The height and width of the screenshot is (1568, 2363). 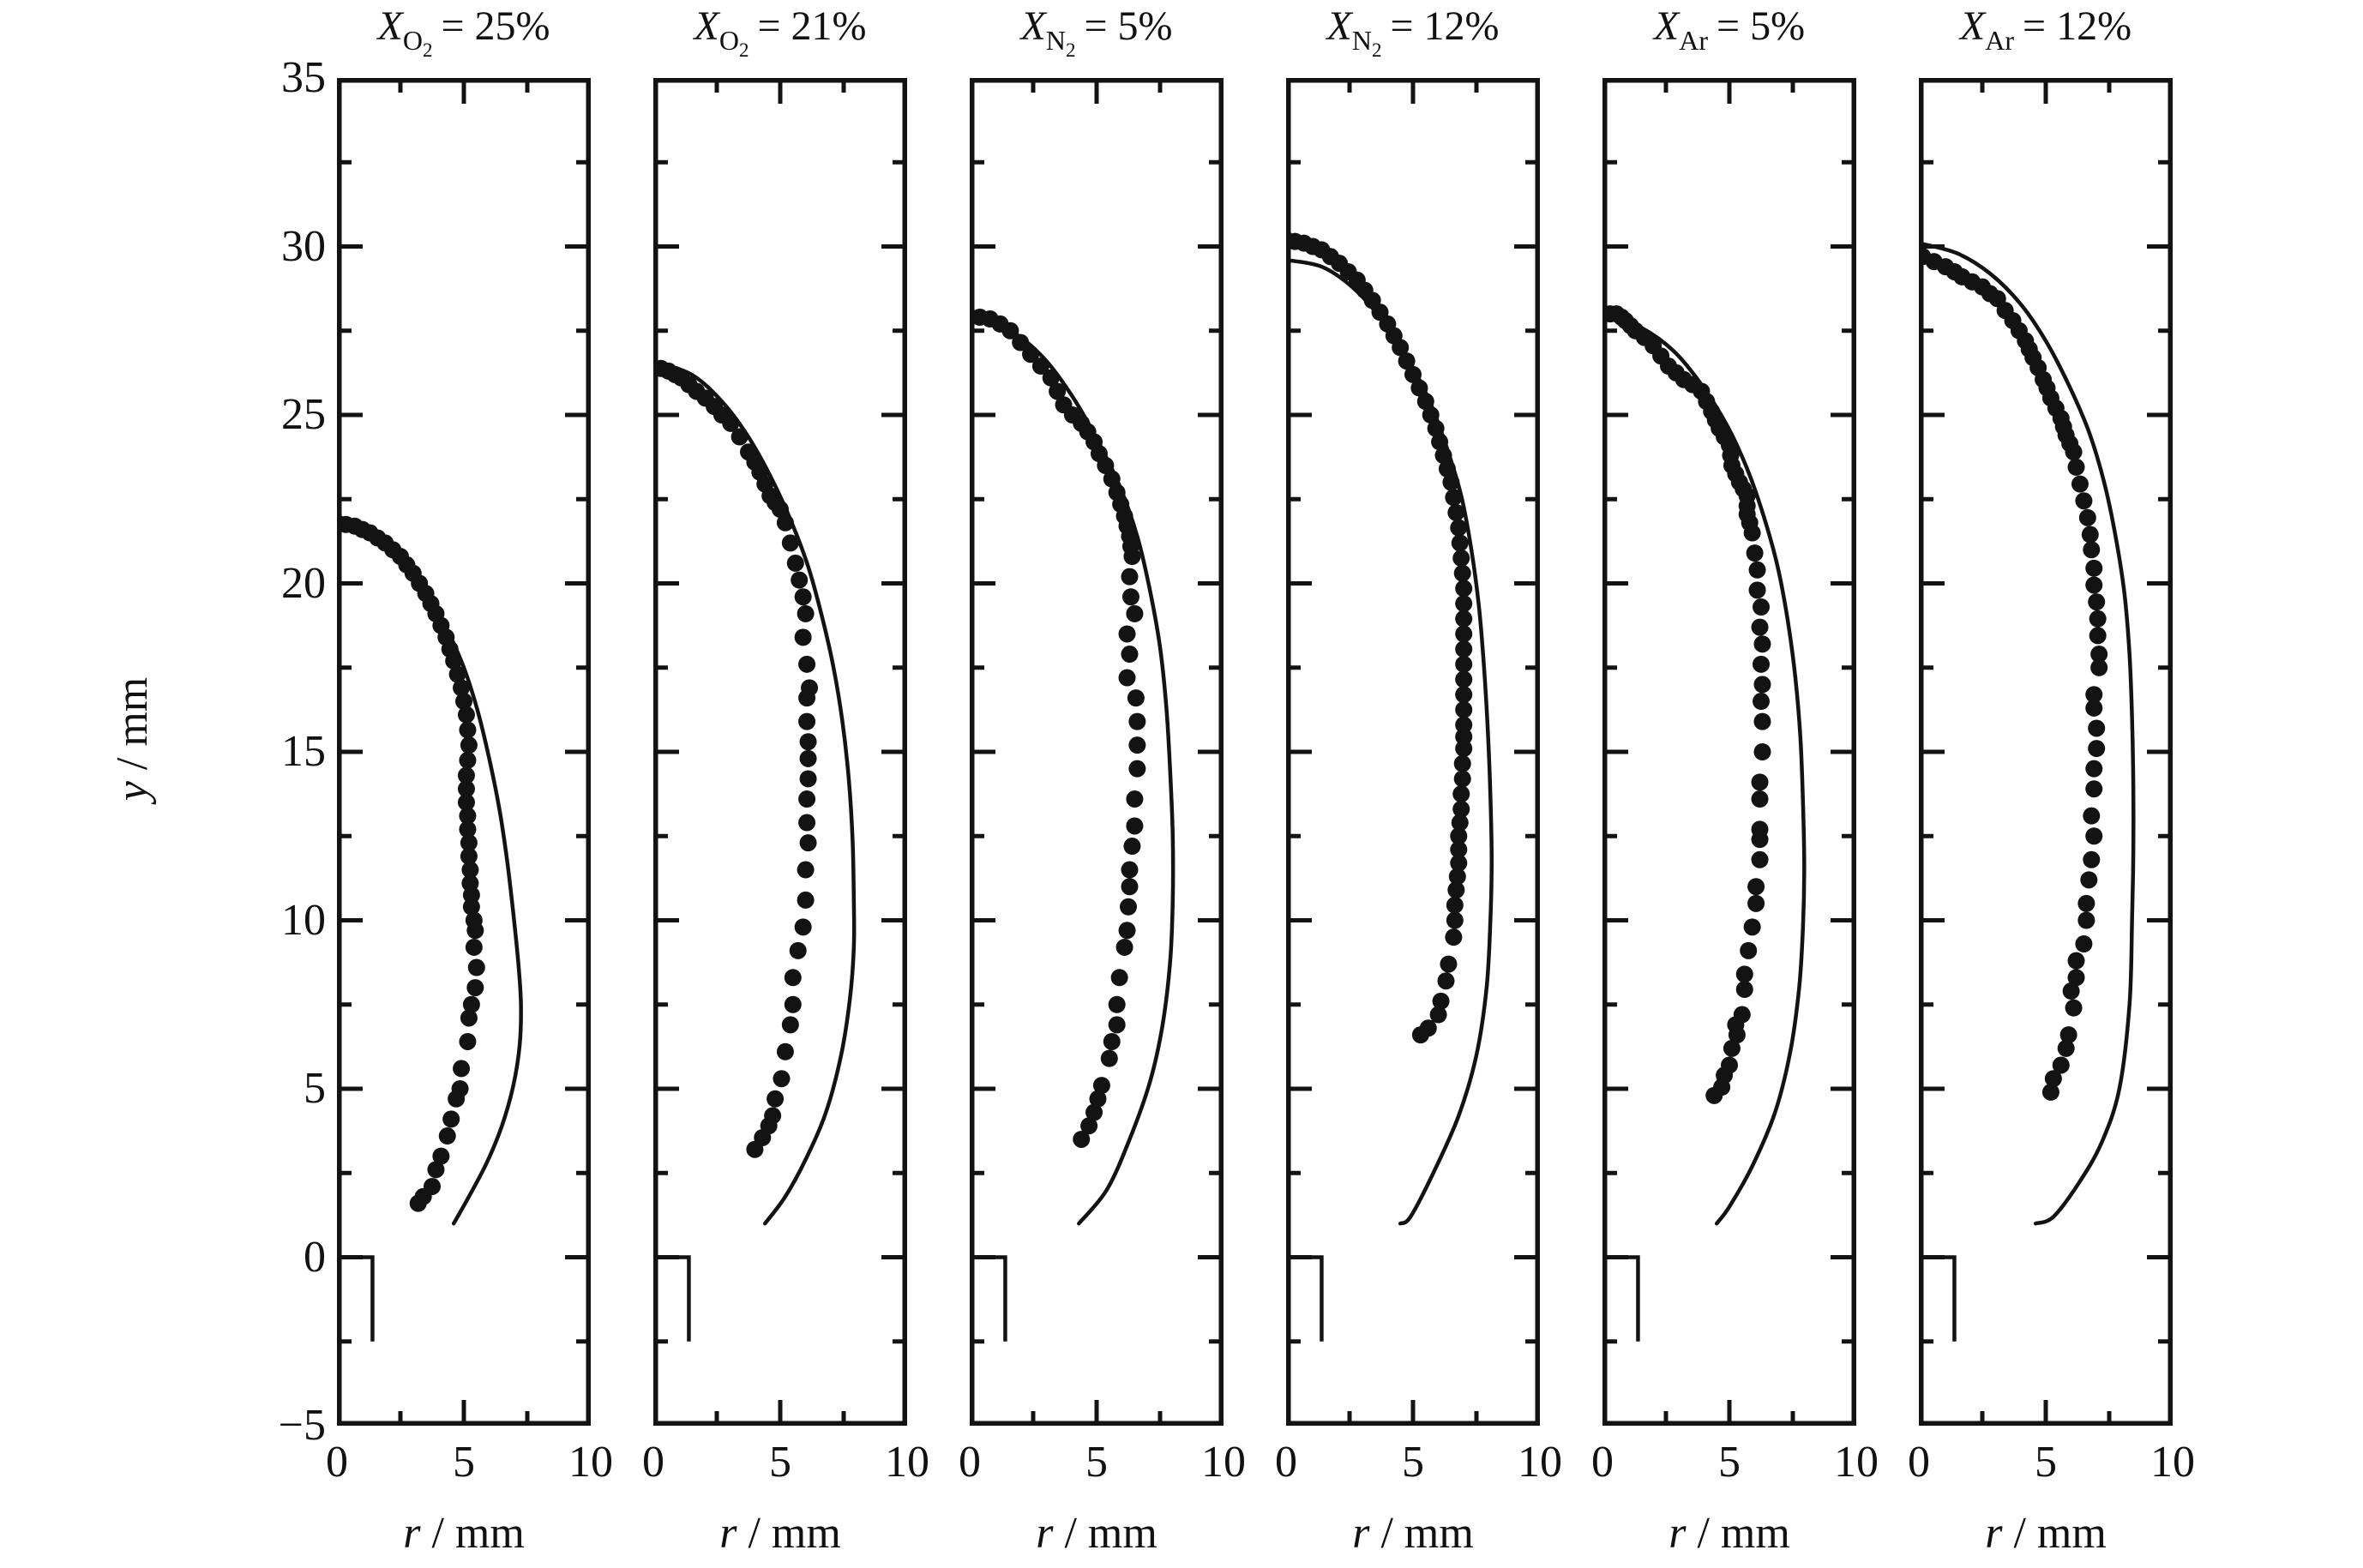 I want to click on panel-4: XN2 = 12% 0 5 10 r / mm, so click(x=1418, y=784).